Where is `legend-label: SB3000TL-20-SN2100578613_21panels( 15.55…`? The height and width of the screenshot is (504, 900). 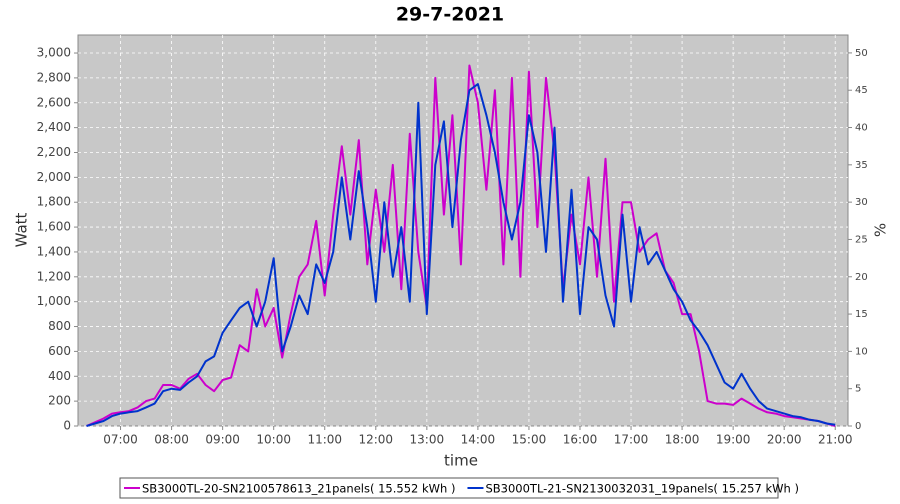 legend-label: SB3000TL-20-SN2100578613_21panels( 15.55… is located at coordinates (298, 489).